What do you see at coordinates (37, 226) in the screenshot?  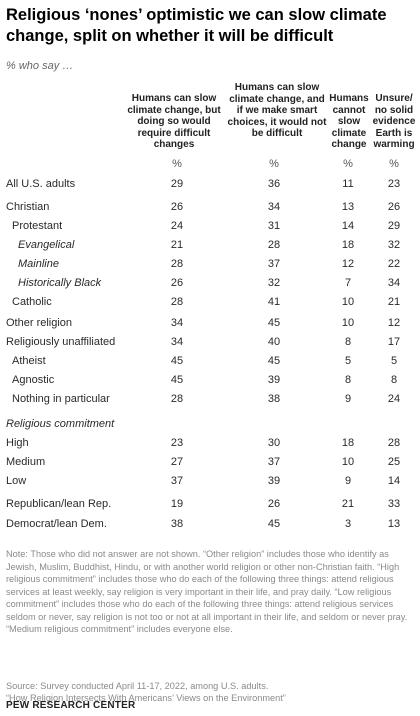 I see `row-label: Protestant` at bounding box center [37, 226].